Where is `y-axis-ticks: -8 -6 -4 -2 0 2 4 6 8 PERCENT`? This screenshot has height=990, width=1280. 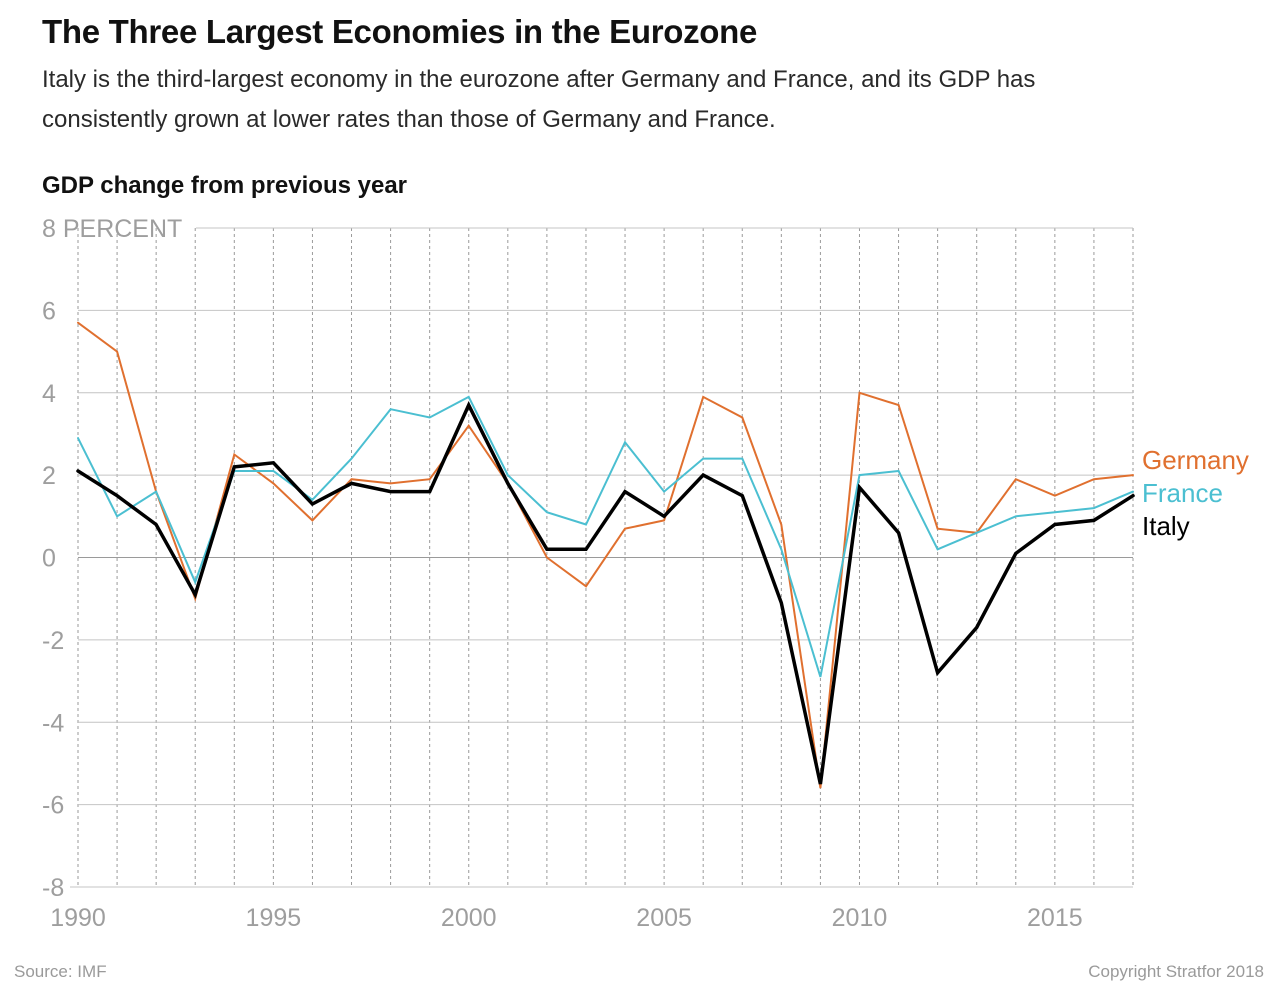
y-axis-ticks: -8 -6 -4 -2 0 2 4 6 8 PERCENT is located at coordinates (112, 558).